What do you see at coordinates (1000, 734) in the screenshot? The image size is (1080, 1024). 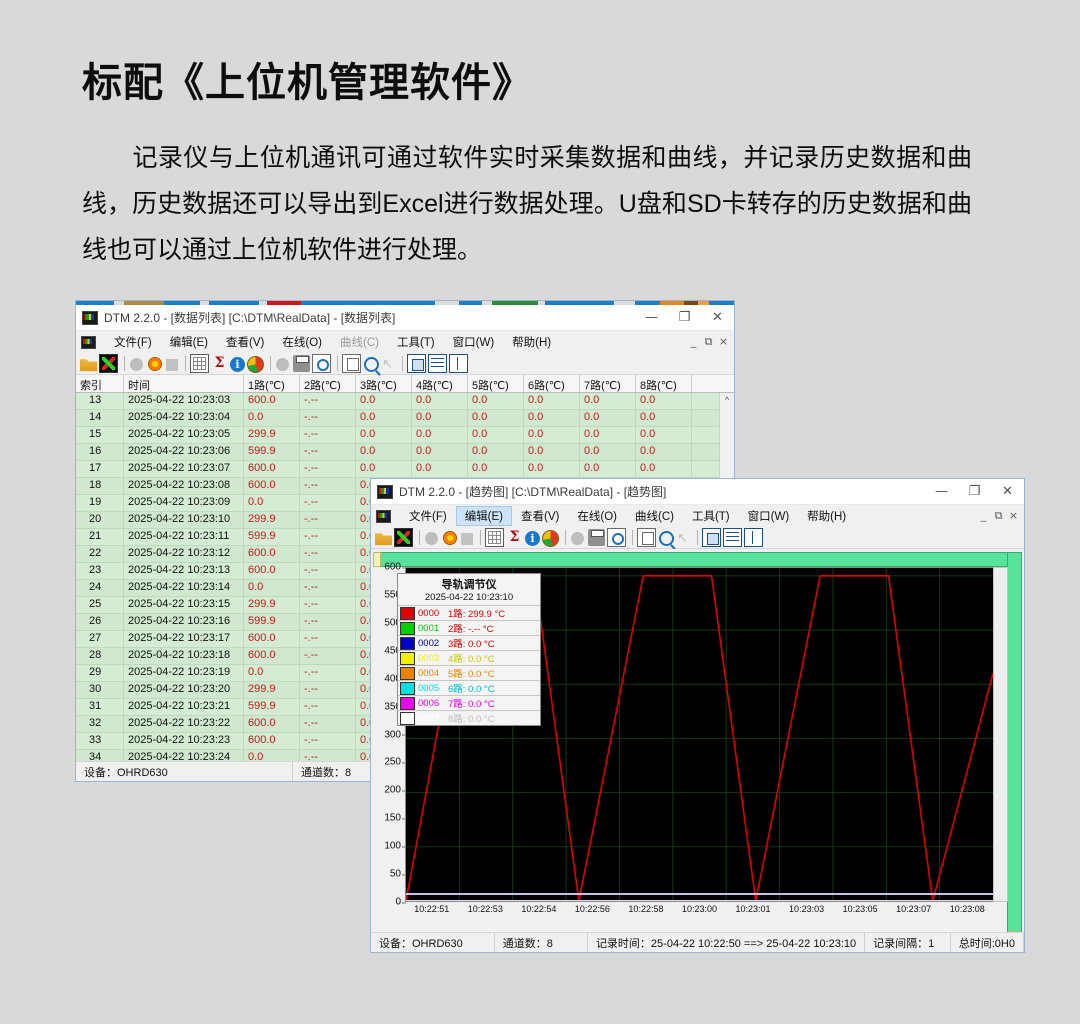 I see `chart-vertical-scrollbar` at bounding box center [1000, 734].